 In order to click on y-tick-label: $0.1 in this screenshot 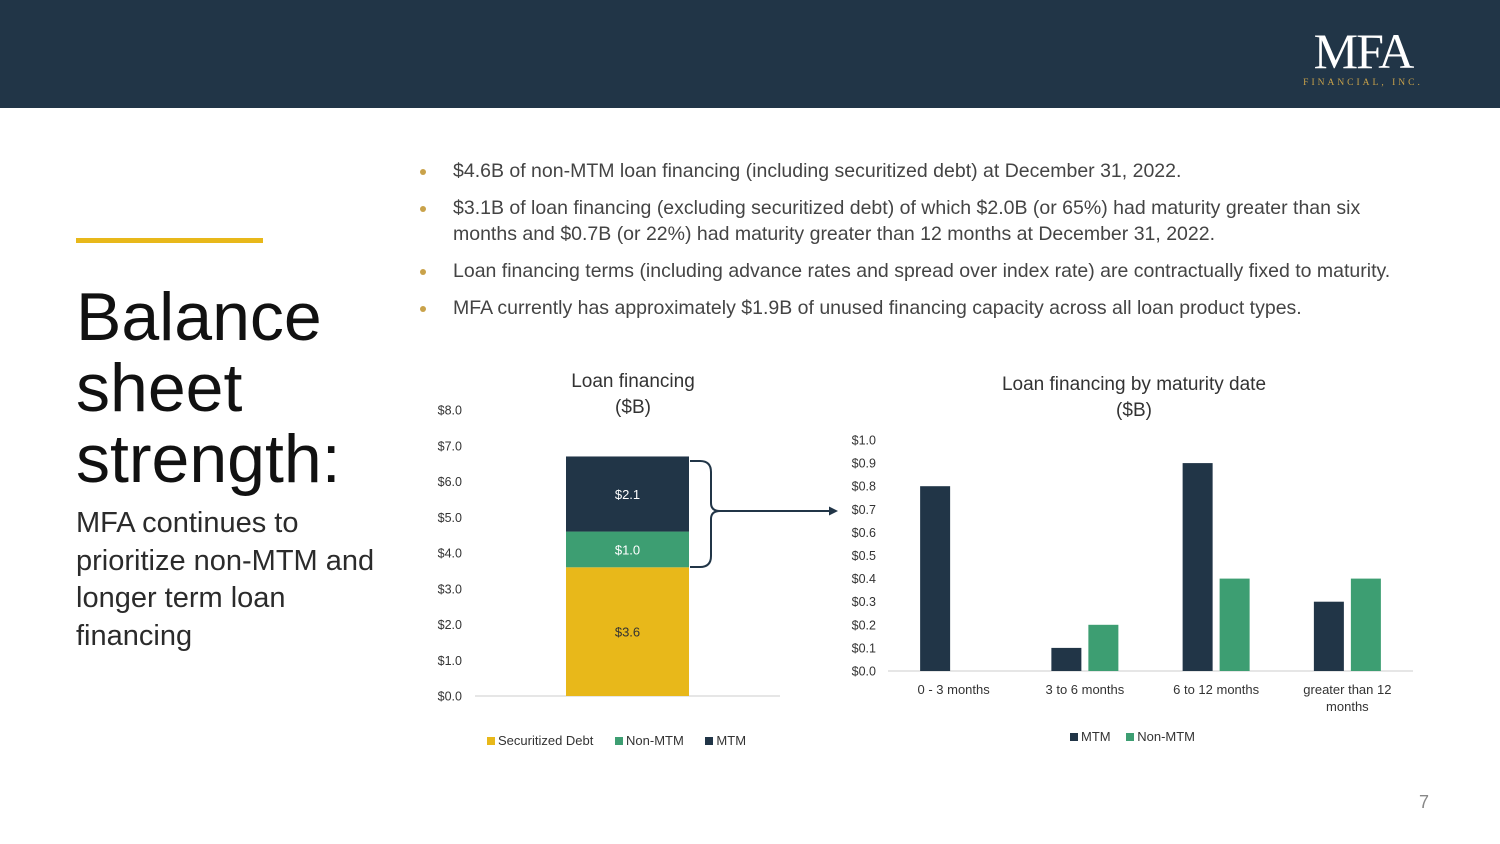, I will do `click(864, 648)`.